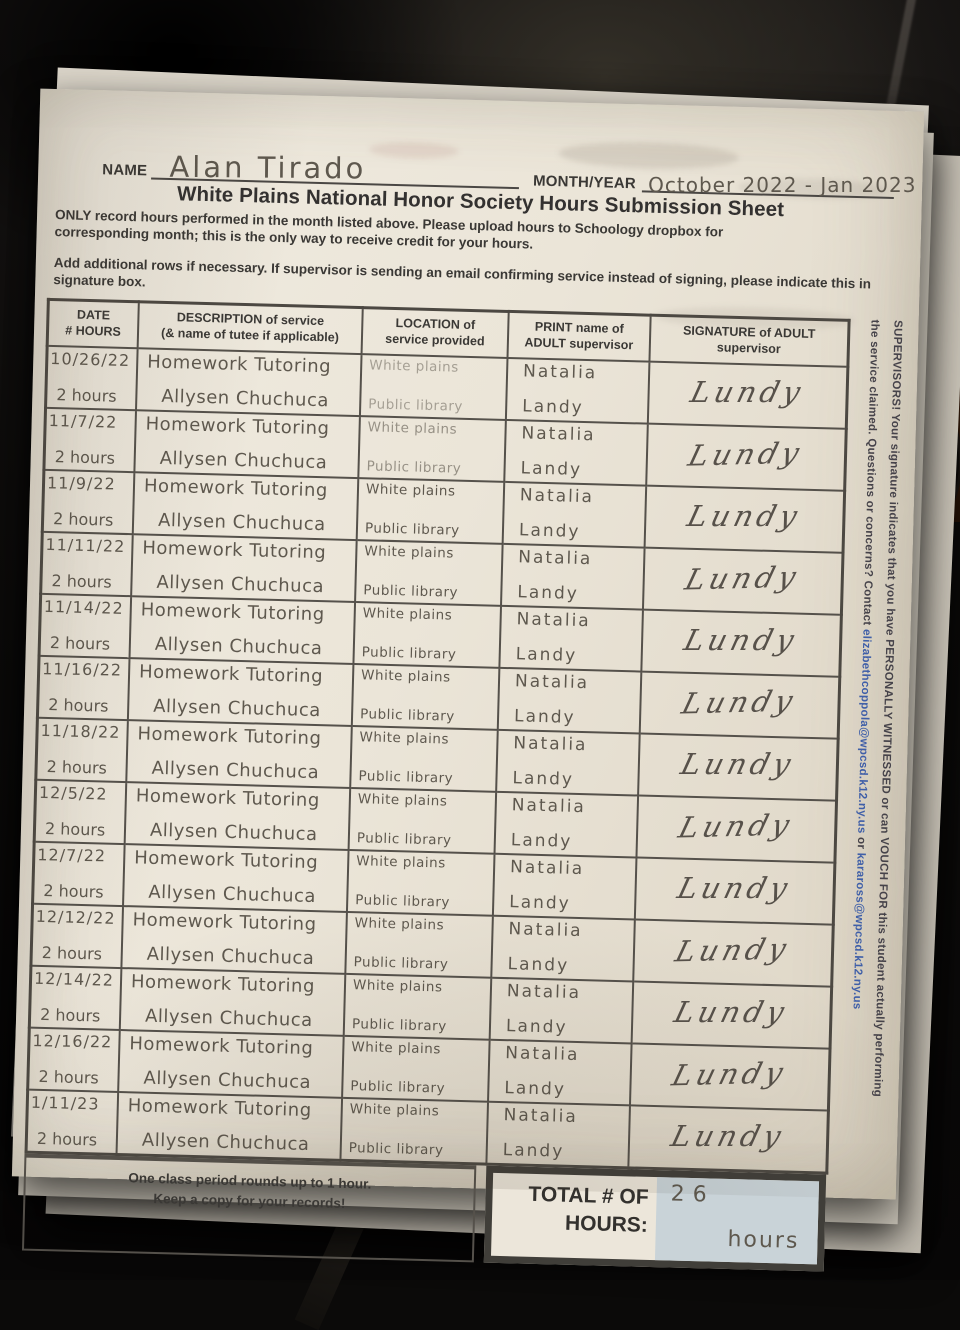  What do you see at coordinates (588, 1209) in the screenshot?
I see `total-hours-label: TOTAL # OF HOURS:` at bounding box center [588, 1209].